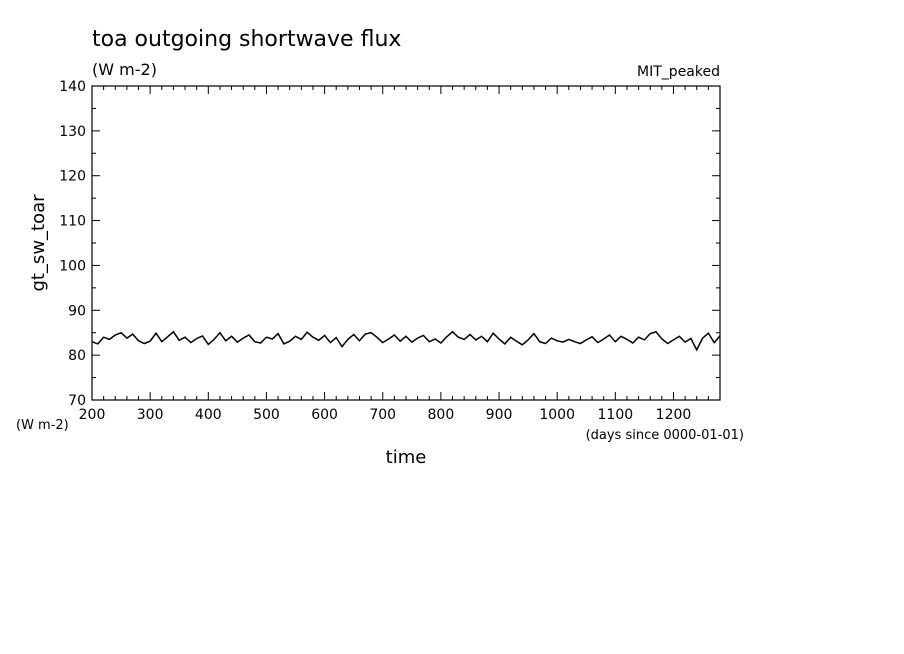 This screenshot has width=904, height=654. What do you see at coordinates (266, 415) in the screenshot?
I see `x-tick-label: 500` at bounding box center [266, 415].